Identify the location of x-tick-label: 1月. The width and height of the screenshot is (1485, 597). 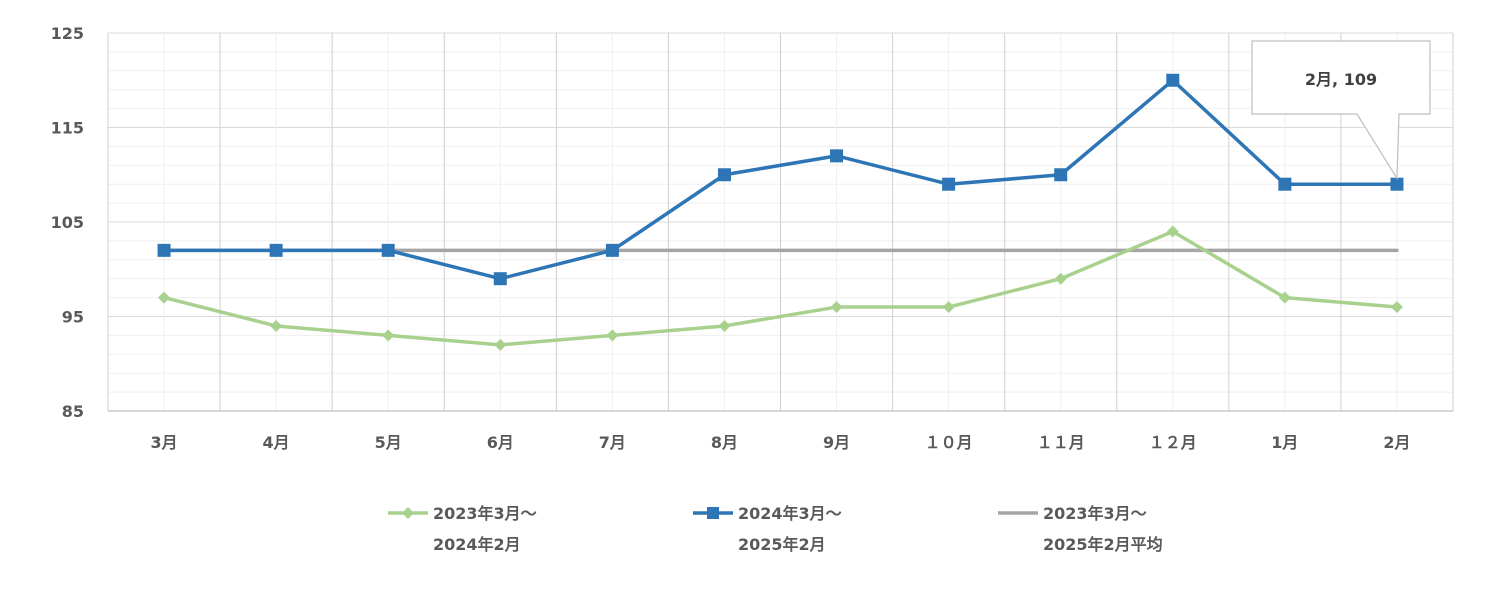
(1284, 442).